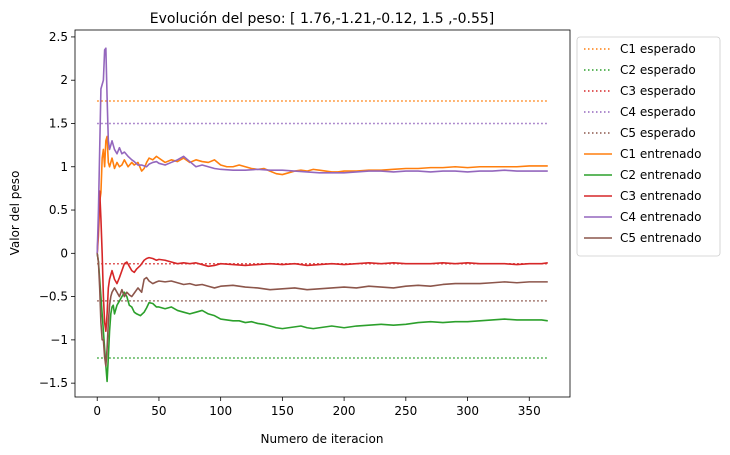 The width and height of the screenshot is (730, 455). I want to click on x-tick-label: 0, so click(97, 411).